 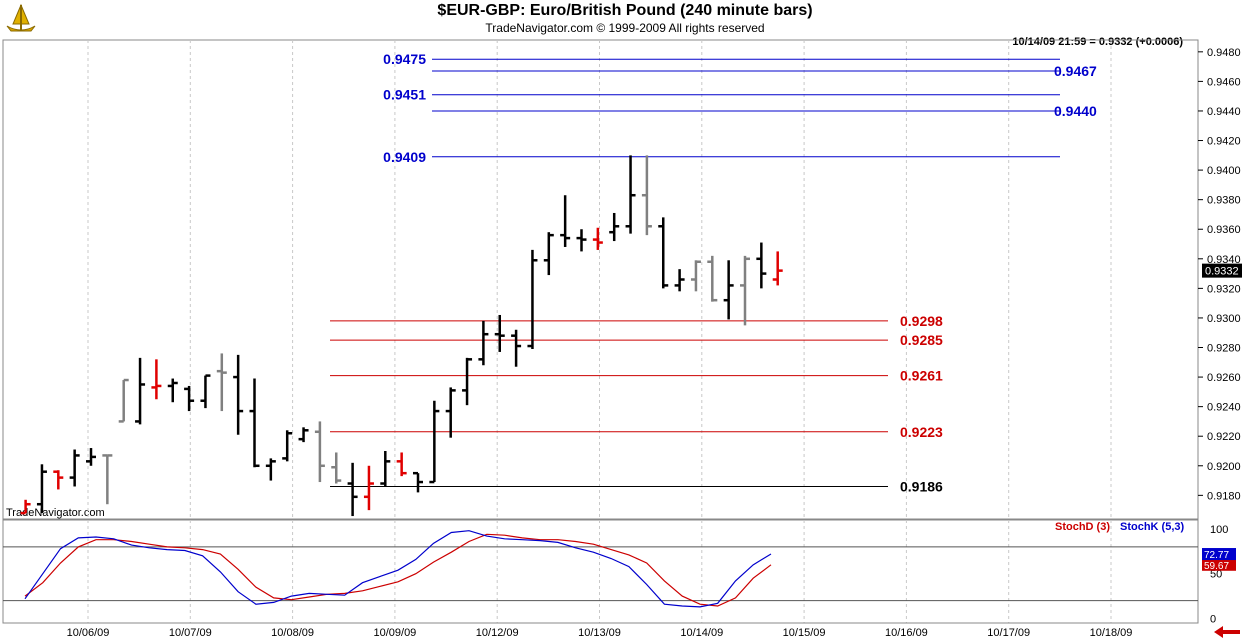 What do you see at coordinates (921, 432) in the screenshot?
I see `level-label: 0.9223` at bounding box center [921, 432].